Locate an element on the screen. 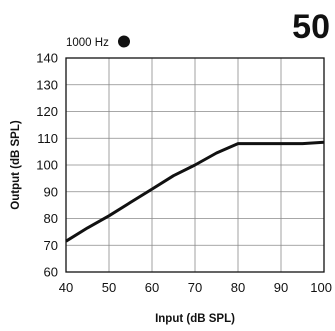 The height and width of the screenshot is (331, 335). y-tick-labels: 60 70 80 90 100 110 120 130 140 is located at coordinates (47, 165).